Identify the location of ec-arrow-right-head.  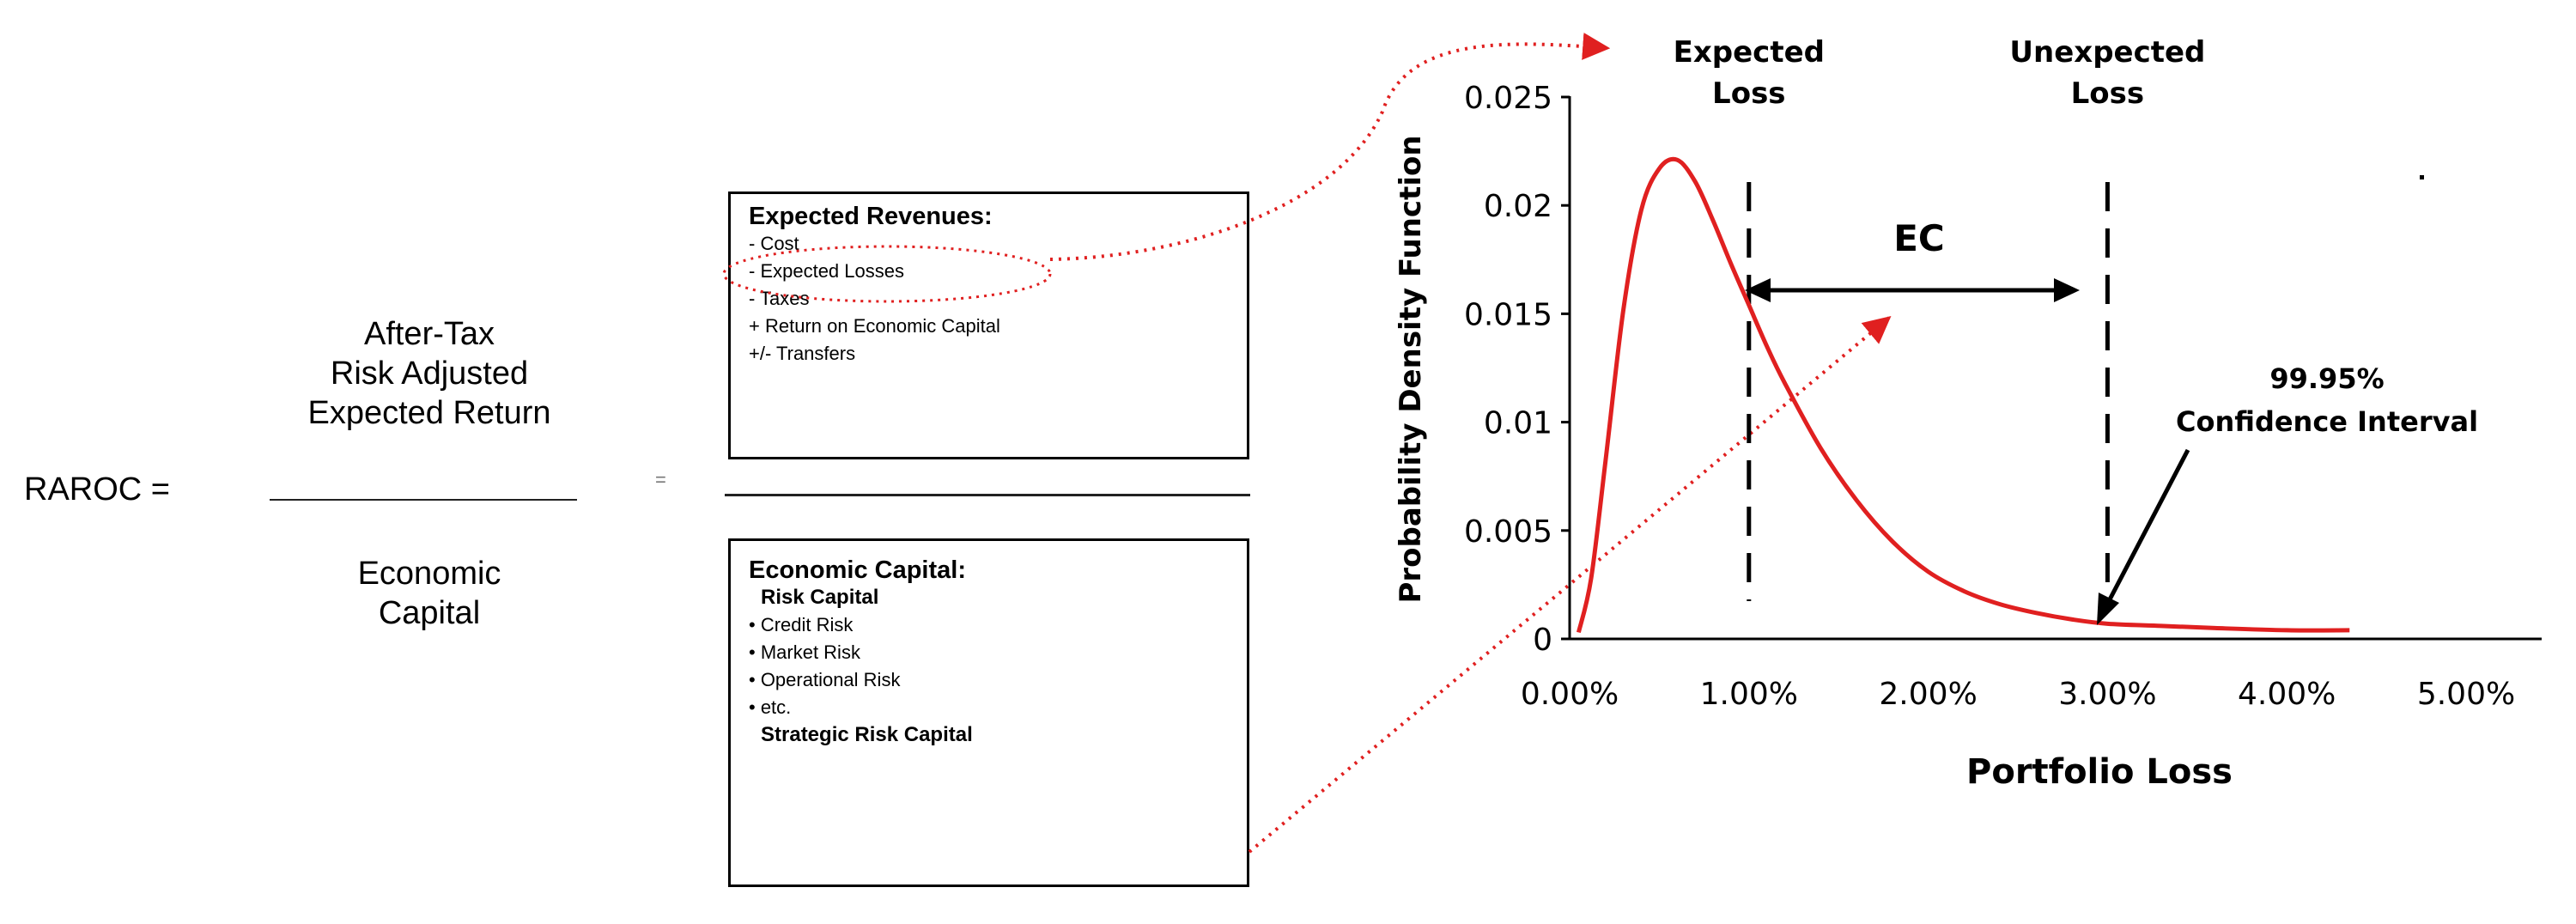
(2067, 290).